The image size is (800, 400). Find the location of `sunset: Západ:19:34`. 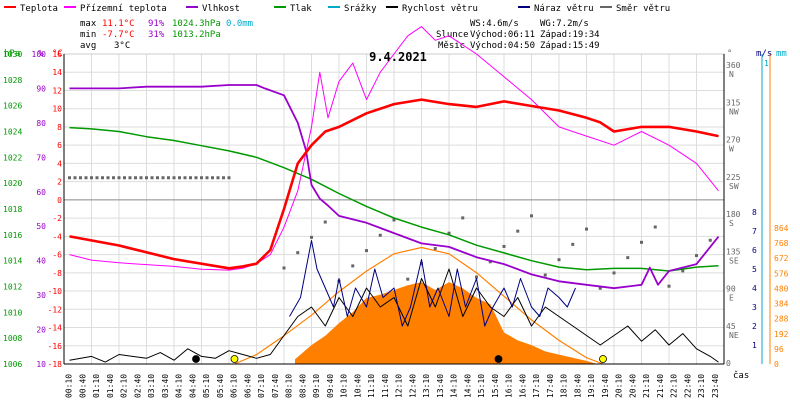

sunset: Západ:19:34 is located at coordinates (570, 35).